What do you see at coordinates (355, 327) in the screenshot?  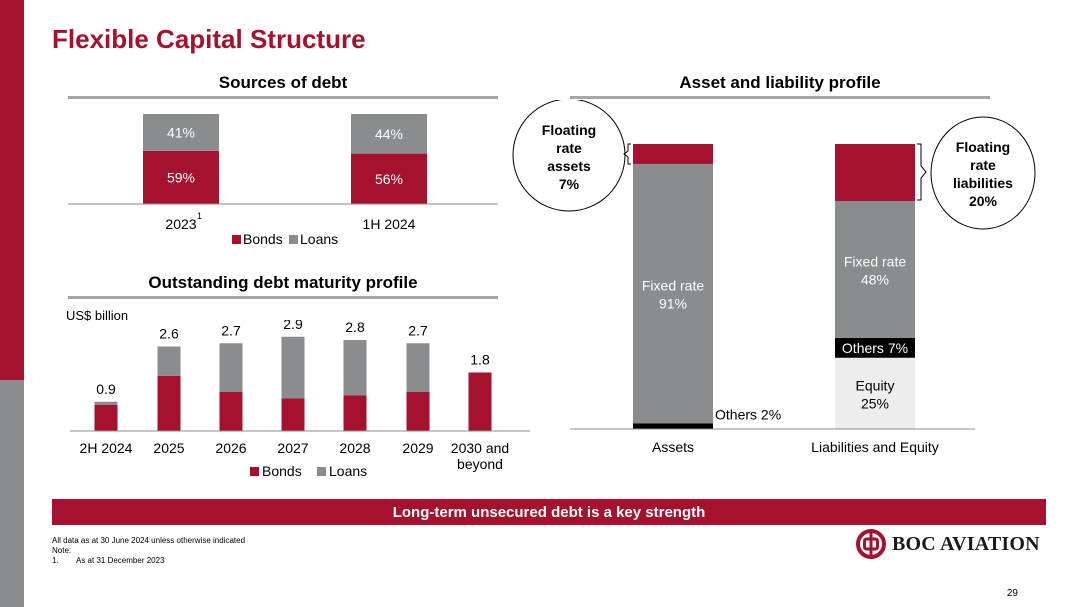 I see `maturity-total-label: 2.8` at bounding box center [355, 327].